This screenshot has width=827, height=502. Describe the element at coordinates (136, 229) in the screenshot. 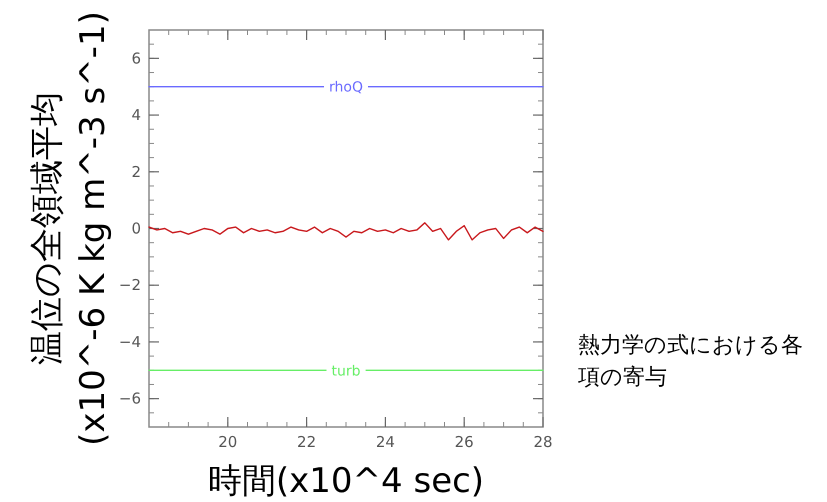

I see `y-tick-label: 0` at that location.